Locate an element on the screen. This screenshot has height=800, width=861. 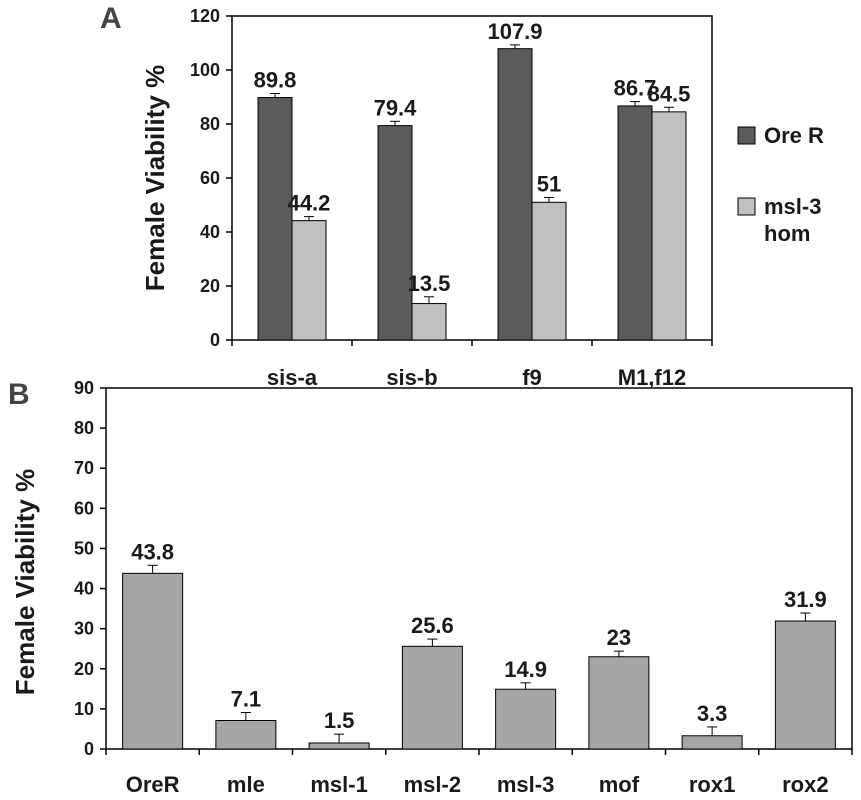
panel-b-xtick-label-mof: mof is located at coordinates (619, 784).